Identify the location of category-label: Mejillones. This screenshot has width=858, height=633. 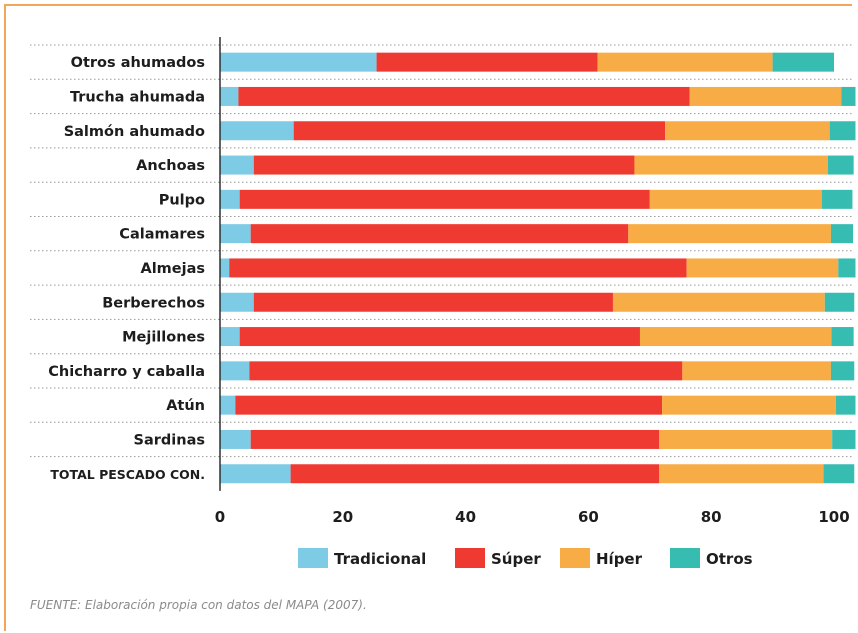
(163, 338).